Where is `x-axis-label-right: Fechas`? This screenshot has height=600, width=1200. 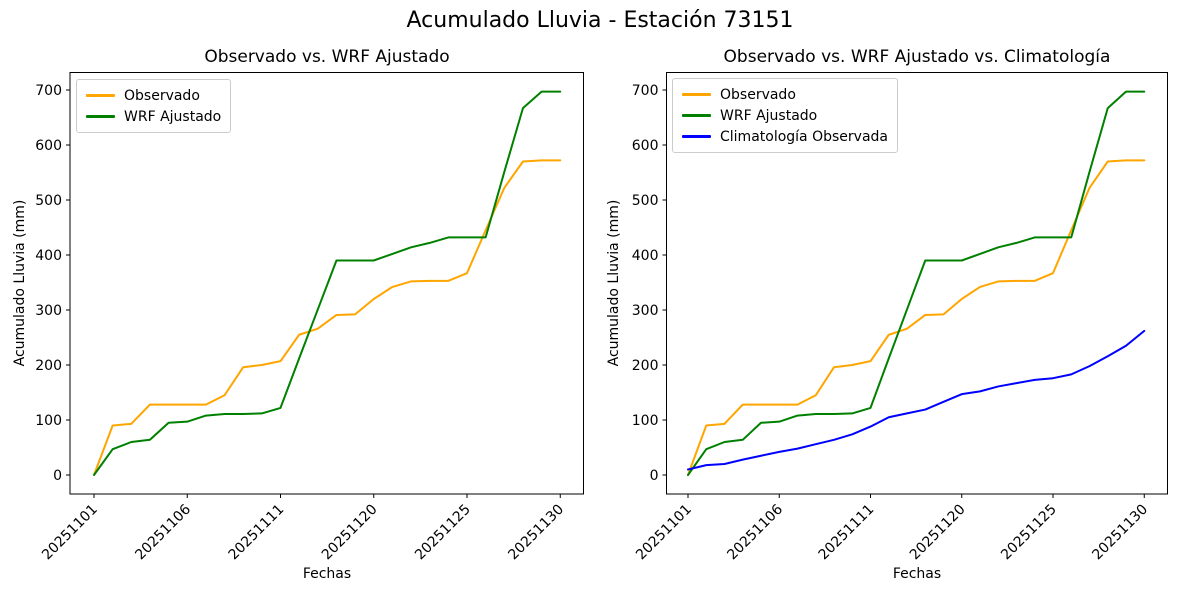 x-axis-label-right: Fechas is located at coordinates (917, 574).